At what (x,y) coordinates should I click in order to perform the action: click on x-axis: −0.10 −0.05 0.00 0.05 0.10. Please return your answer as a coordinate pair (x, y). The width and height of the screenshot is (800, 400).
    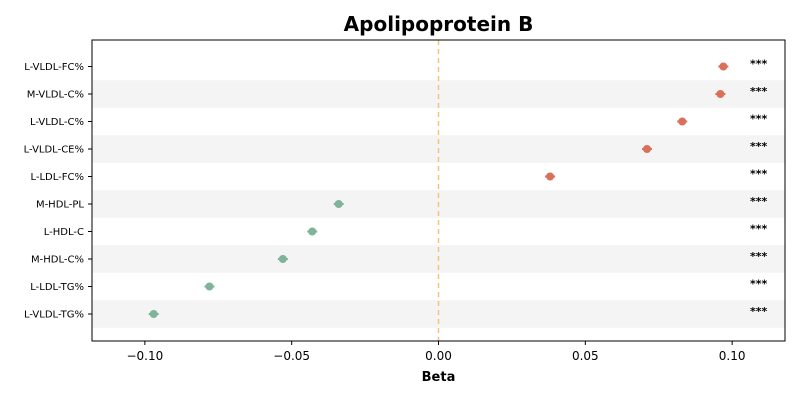
    Looking at the image, I should click on (436, 352).